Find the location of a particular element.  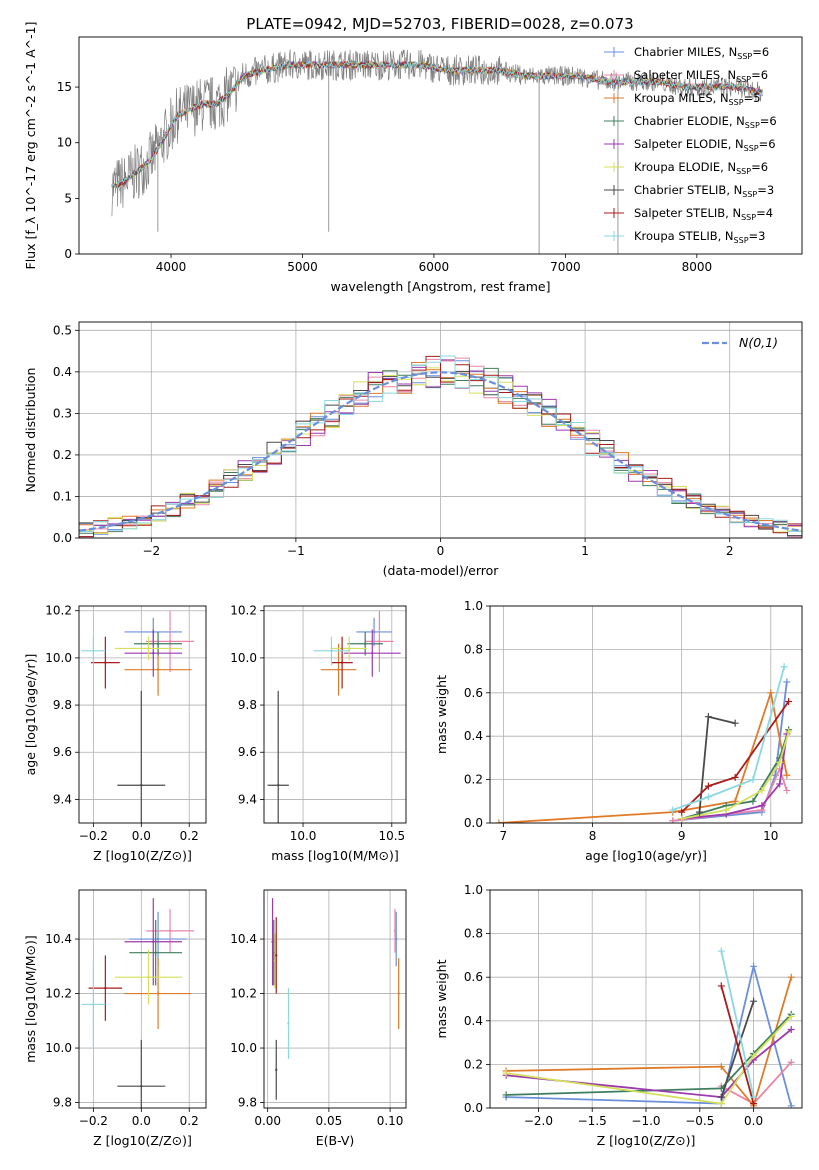

y-tick-label: 0.0 is located at coordinates (473, 823).